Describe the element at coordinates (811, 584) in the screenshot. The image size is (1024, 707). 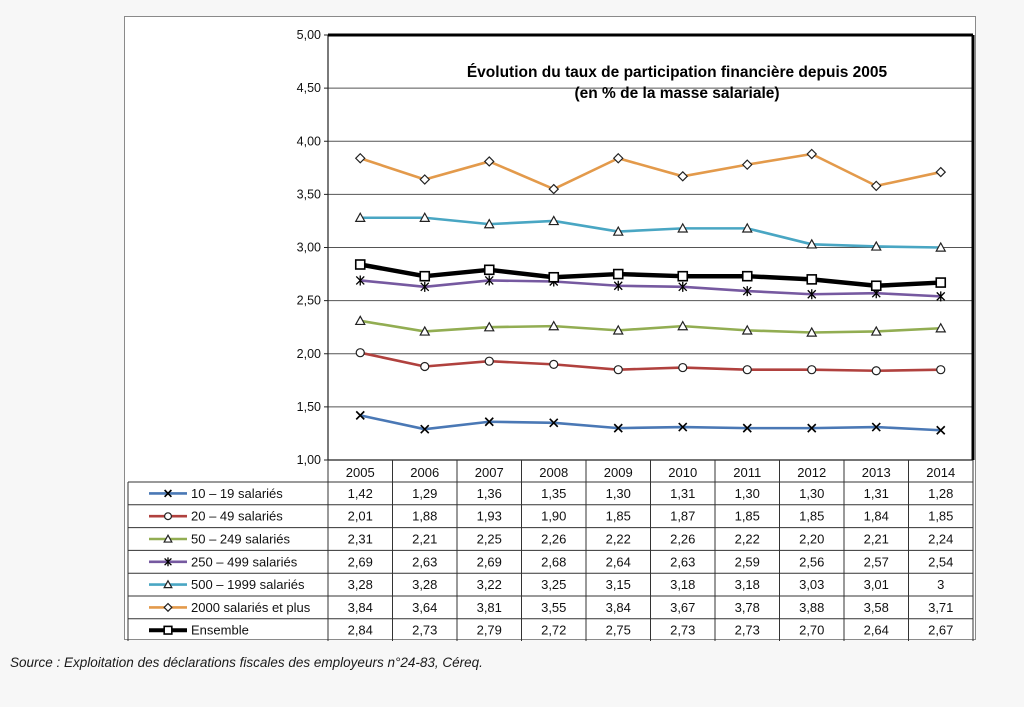
I see `table-value: 3,03` at that location.